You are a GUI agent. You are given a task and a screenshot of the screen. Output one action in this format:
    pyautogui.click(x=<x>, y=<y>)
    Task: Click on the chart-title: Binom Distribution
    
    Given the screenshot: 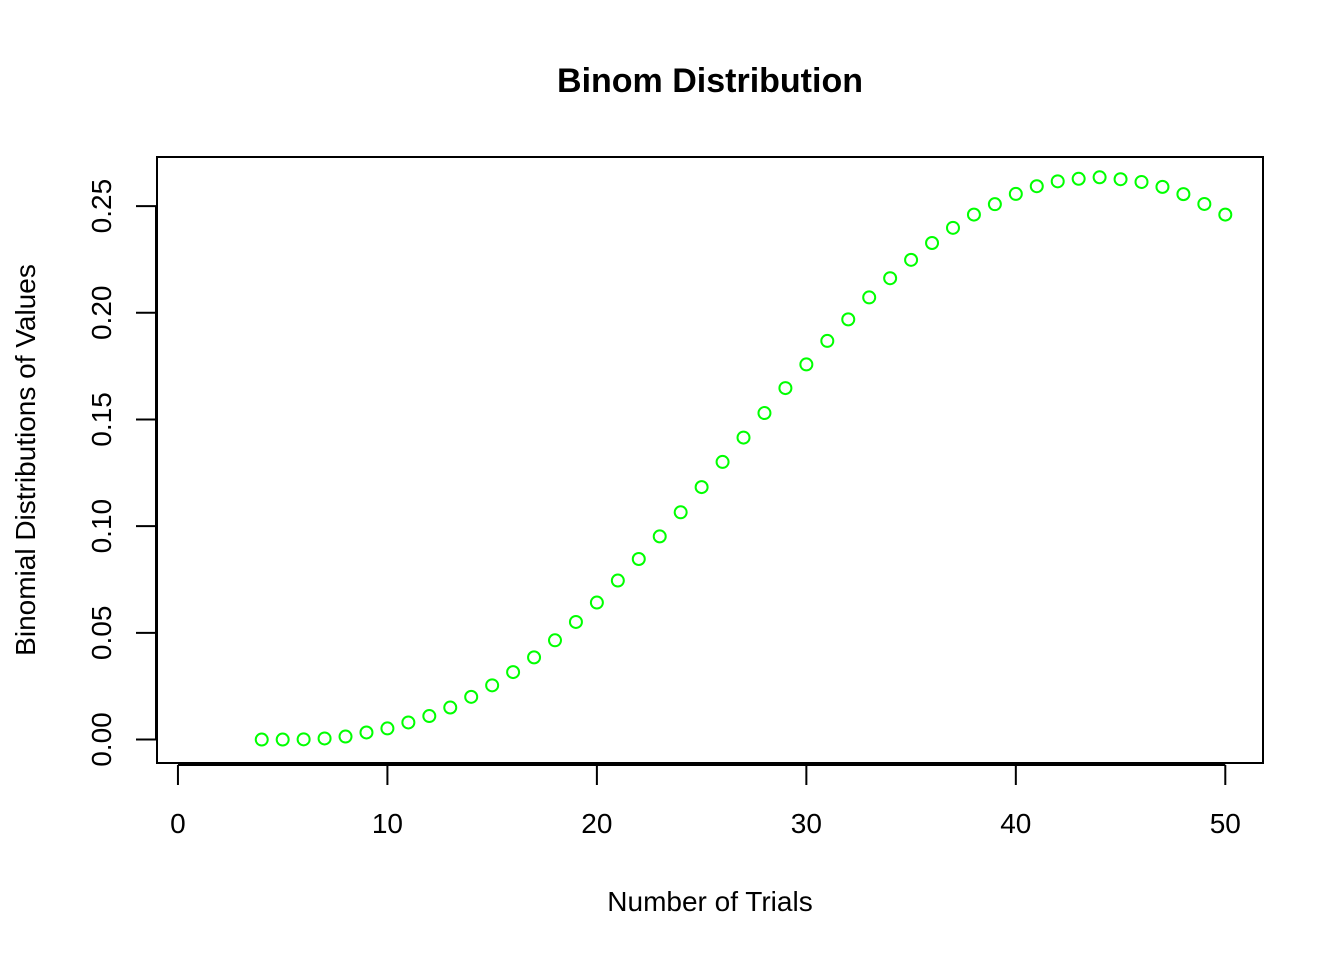 What is the action you would take?
    pyautogui.click(x=710, y=81)
    